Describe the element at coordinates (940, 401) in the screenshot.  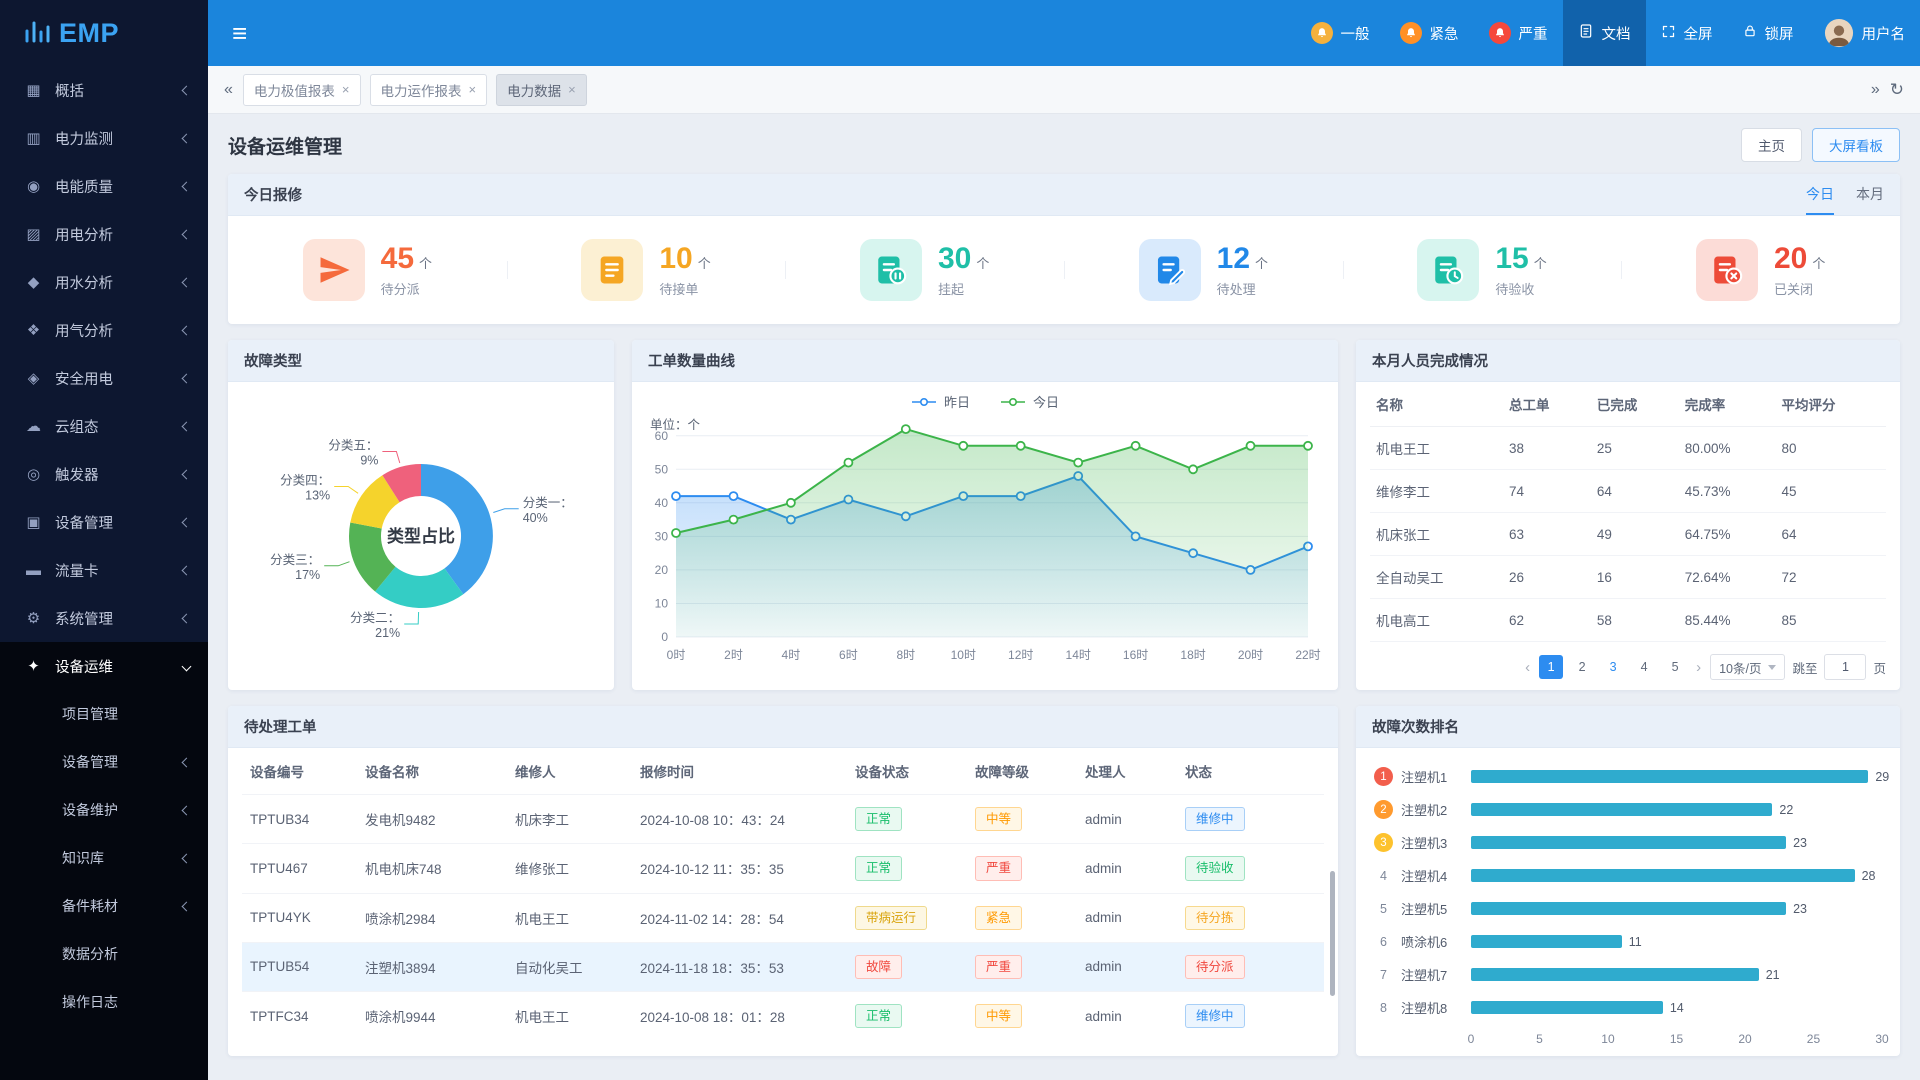
I see `legend-item: 昨日` at that location.